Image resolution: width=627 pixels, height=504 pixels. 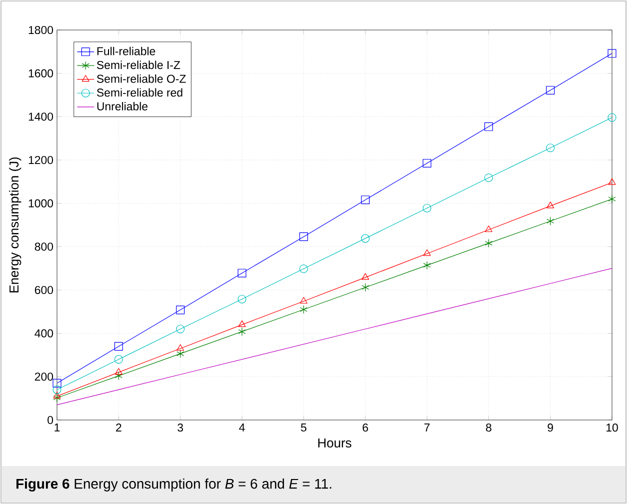 What do you see at coordinates (41, 30) in the screenshot?
I see `y-tick-label: 1800` at bounding box center [41, 30].